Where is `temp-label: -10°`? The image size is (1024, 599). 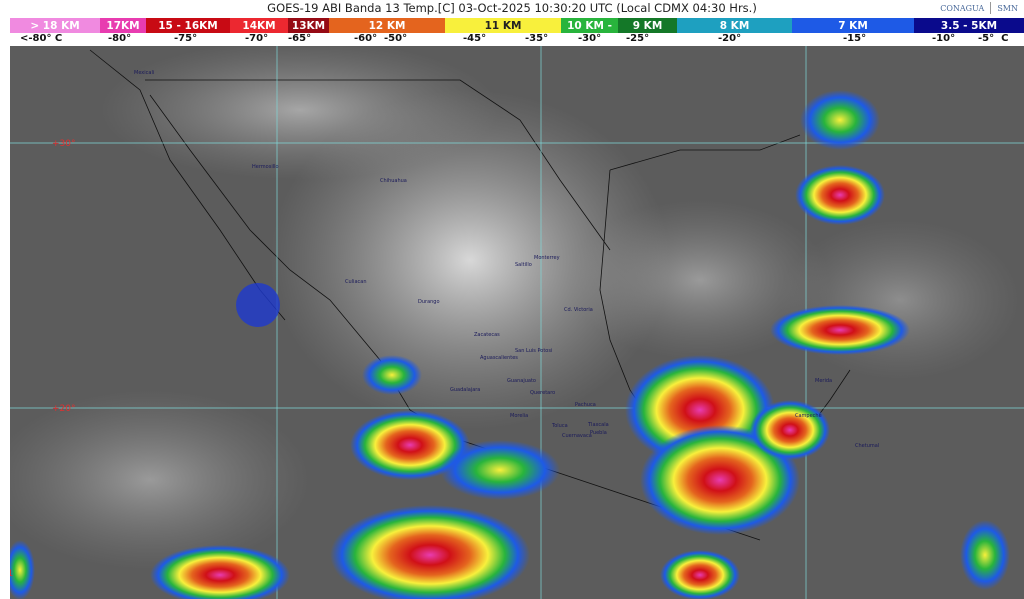 temp-label: -10° is located at coordinates (944, 38).